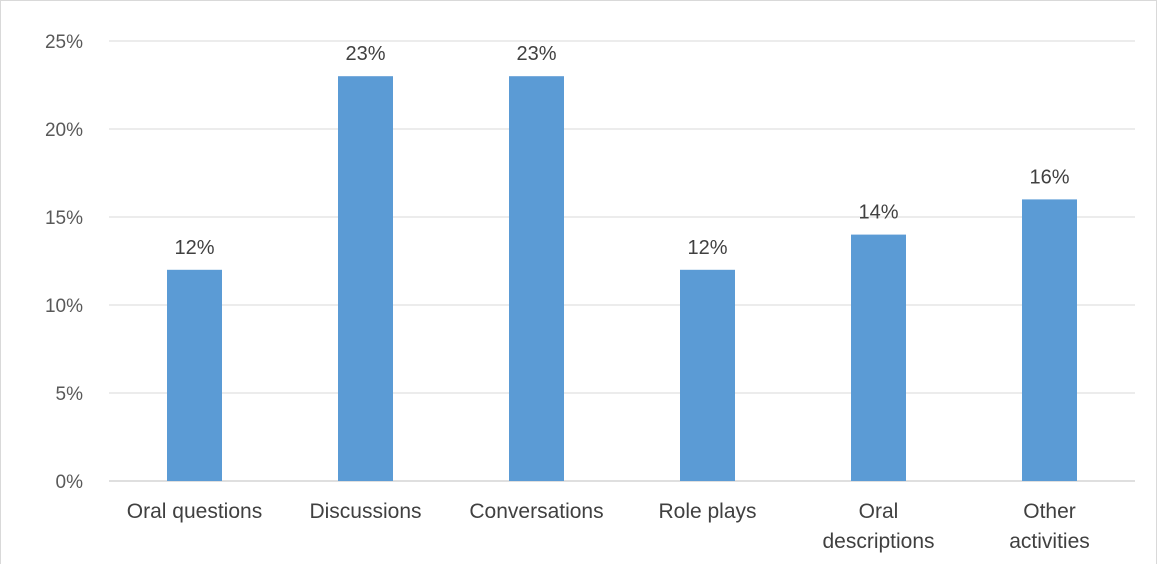 The height and width of the screenshot is (565, 1157). I want to click on y-tick-label: 20%, so click(64, 130).